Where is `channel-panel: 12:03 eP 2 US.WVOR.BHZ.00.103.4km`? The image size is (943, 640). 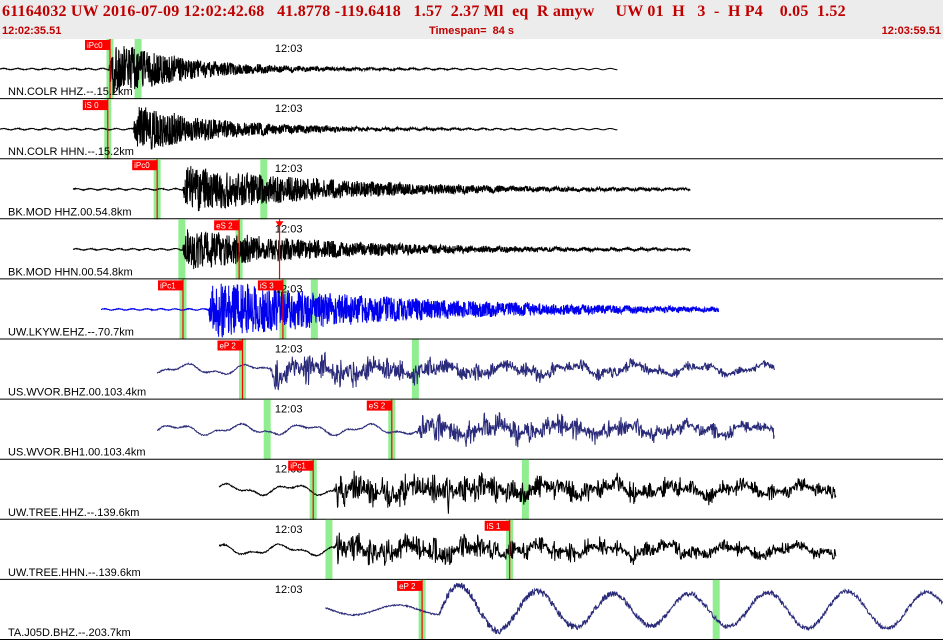 channel-panel: 12:03 eP 2 US.WVOR.BHZ.00.103.4km is located at coordinates (471, 369).